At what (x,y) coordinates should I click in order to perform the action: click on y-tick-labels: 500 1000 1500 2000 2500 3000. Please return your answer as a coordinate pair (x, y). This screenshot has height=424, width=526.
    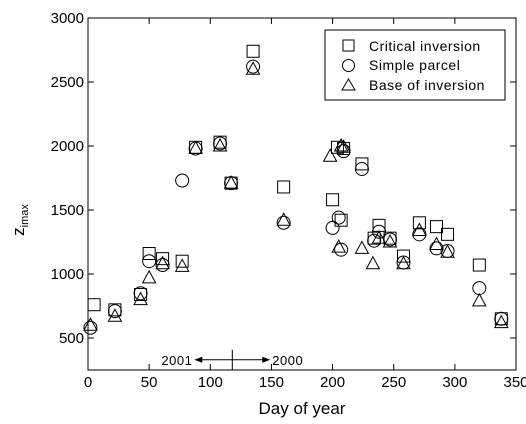
    Looking at the image, I should click on (67, 178).